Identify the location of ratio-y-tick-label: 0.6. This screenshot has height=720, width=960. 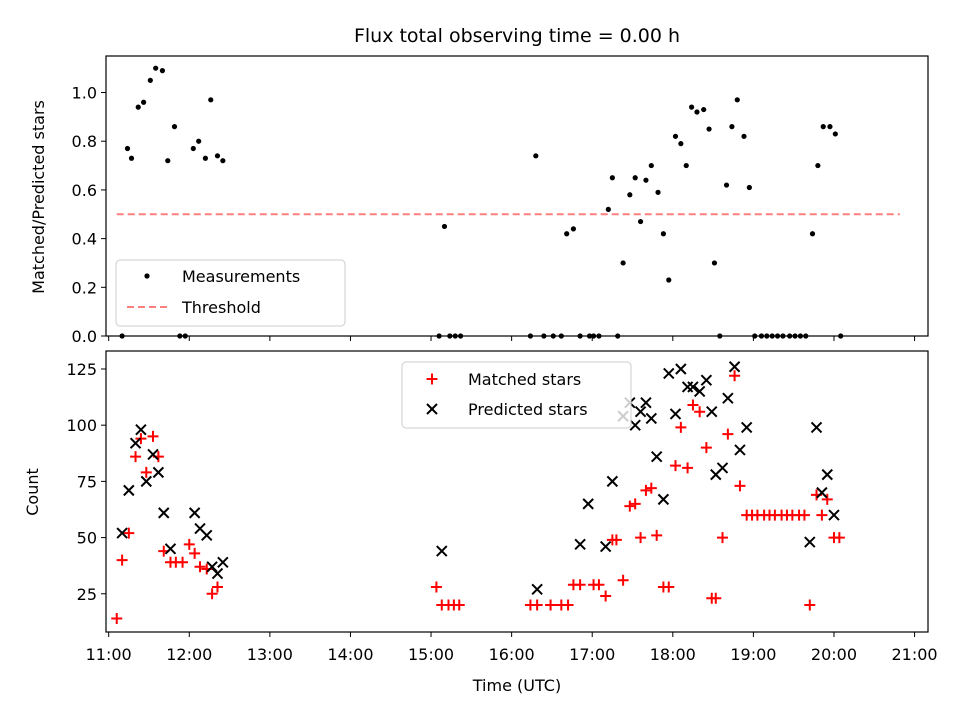
(84, 190).